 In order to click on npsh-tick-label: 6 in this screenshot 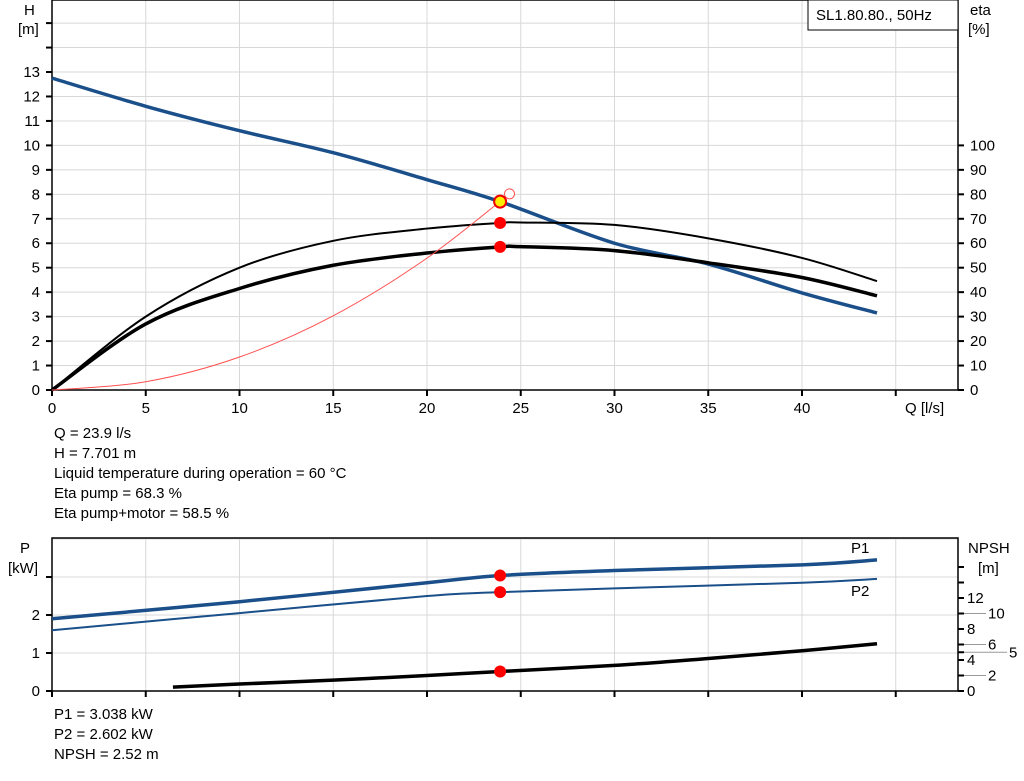, I will do `click(992, 645)`.